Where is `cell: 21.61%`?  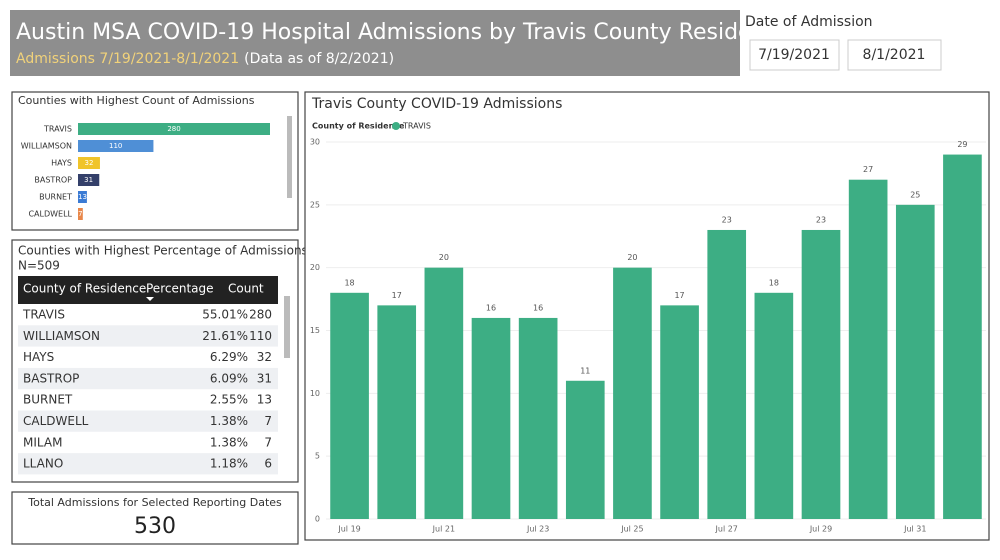 cell: 21.61% is located at coordinates (225, 336).